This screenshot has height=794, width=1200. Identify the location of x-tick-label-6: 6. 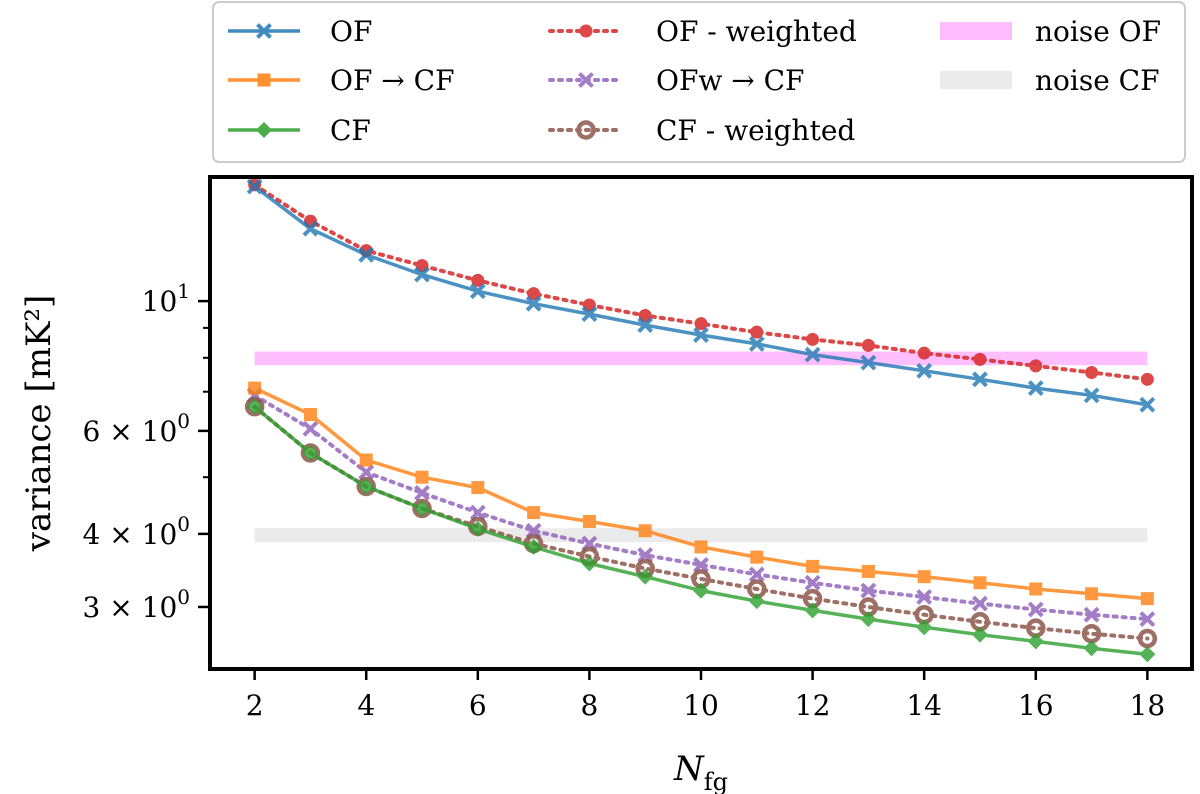
(478, 705).